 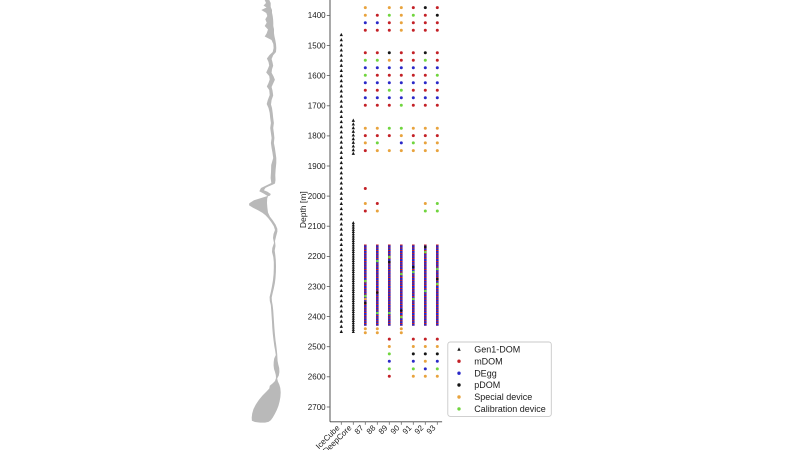 What do you see at coordinates (485, 373) in the screenshot?
I see `svg-text: DEgg` at bounding box center [485, 373].